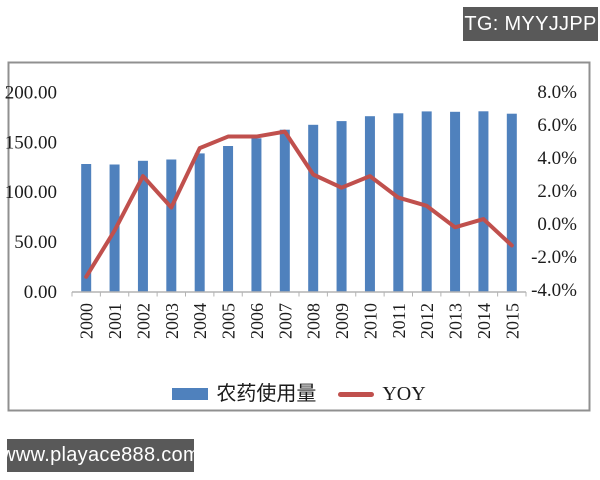 Image resolution: width=600 pixels, height=480 pixels. What do you see at coordinates (370, 321) in the screenshot?
I see `x-axis-year-label: 2010` at bounding box center [370, 321].